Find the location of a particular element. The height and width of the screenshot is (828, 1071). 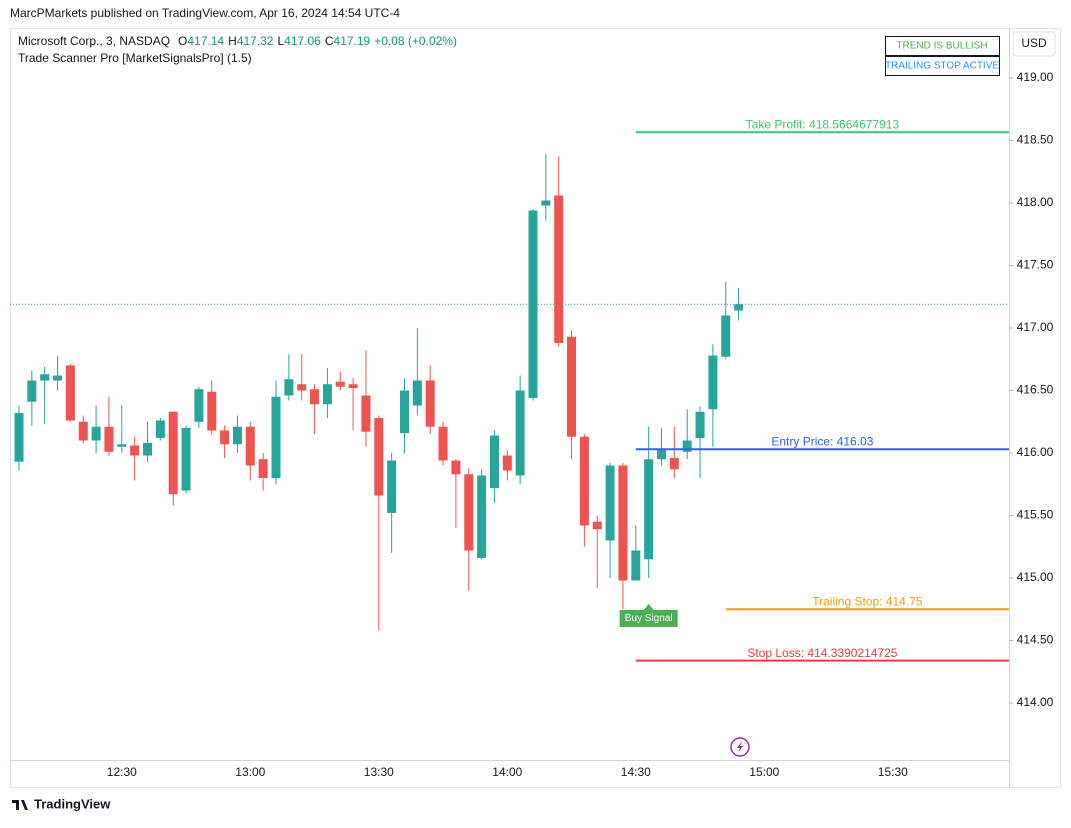

ohlc-label: L is located at coordinates (280, 41).